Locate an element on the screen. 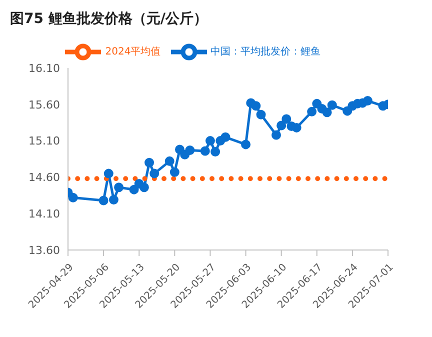 The width and height of the screenshot is (432, 337). y-tick-label: 14.10 is located at coordinates (44, 214).